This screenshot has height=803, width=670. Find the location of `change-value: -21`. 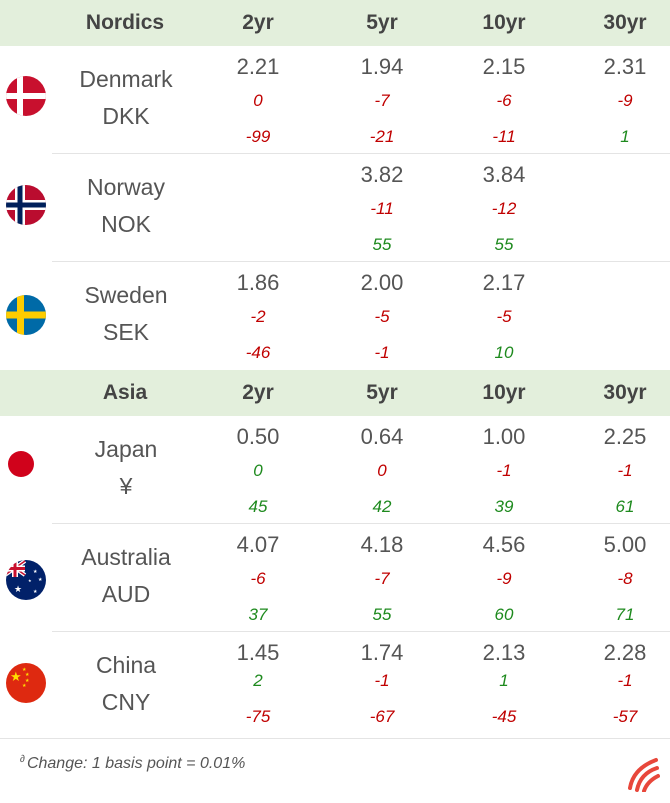

change-value: -21 is located at coordinates (382, 136).